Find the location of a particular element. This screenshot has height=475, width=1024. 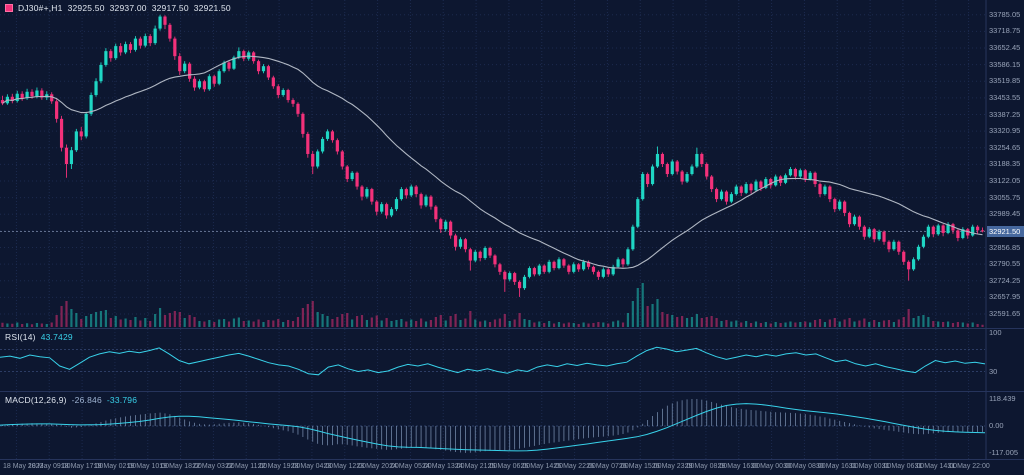

time-axis-label: 31 May 14:00 is located at coordinates (935, 466).